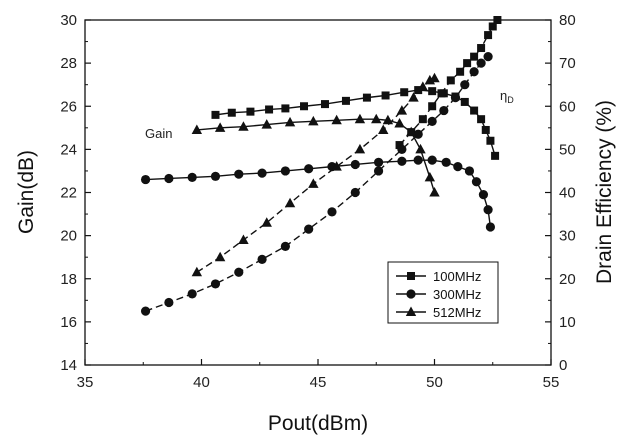 The height and width of the screenshot is (438, 627). I want to click on right-tick-label: 0, so click(563, 365).